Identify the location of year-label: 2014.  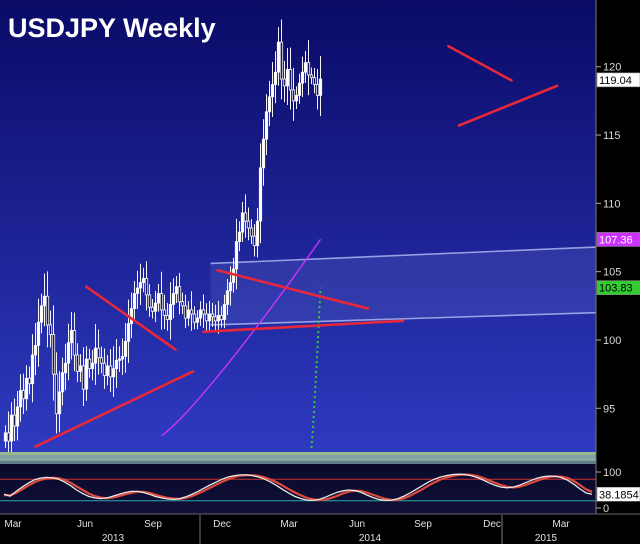
(370, 538).